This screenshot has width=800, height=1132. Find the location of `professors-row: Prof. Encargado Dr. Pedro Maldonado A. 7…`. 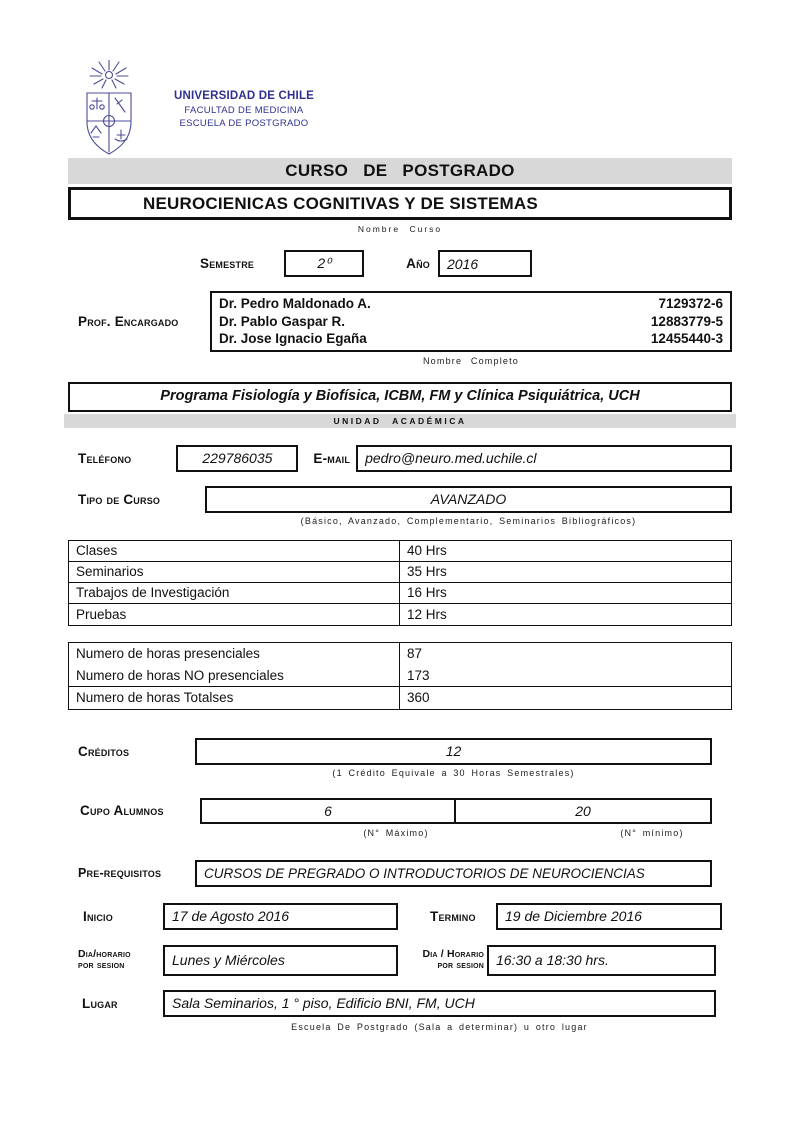

professors-row: Prof. Encargado Dr. Pedro Maldonado A. 7… is located at coordinates (400, 321).